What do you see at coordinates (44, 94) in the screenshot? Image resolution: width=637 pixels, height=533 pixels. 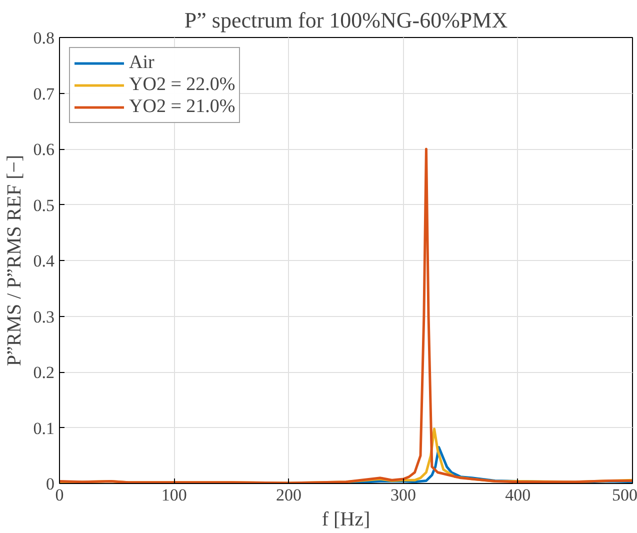 I see `y-tick-label: 0.7` at bounding box center [44, 94].